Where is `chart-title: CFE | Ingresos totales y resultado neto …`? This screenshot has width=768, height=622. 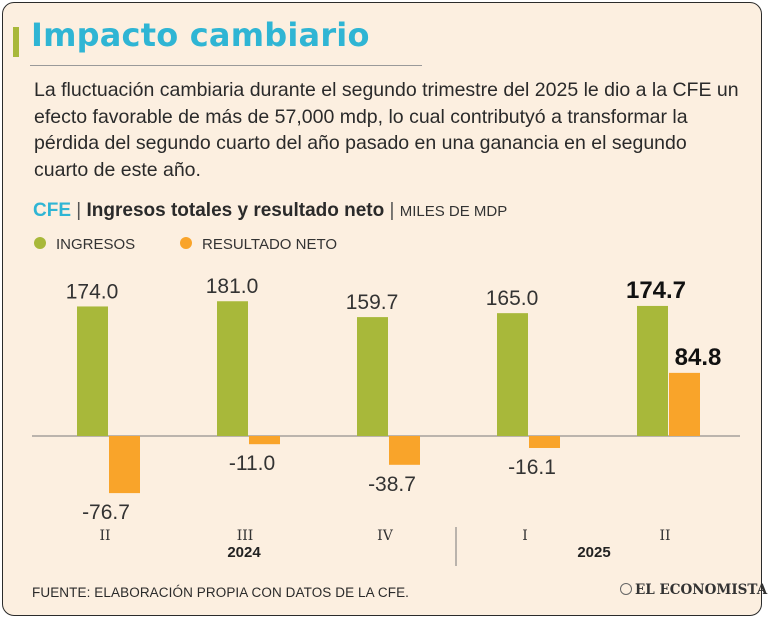 chart-title: CFE | Ingresos totales y resultado neto … is located at coordinates (270, 211).